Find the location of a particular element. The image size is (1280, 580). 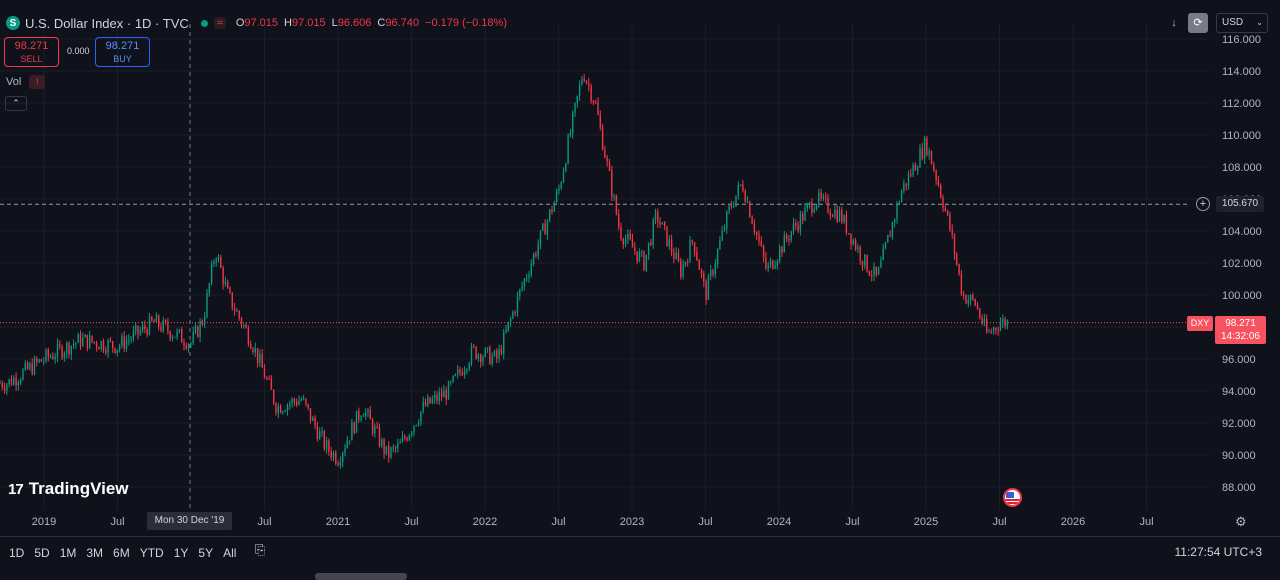

y-tick-label: 94.000 is located at coordinates (1239, 392).